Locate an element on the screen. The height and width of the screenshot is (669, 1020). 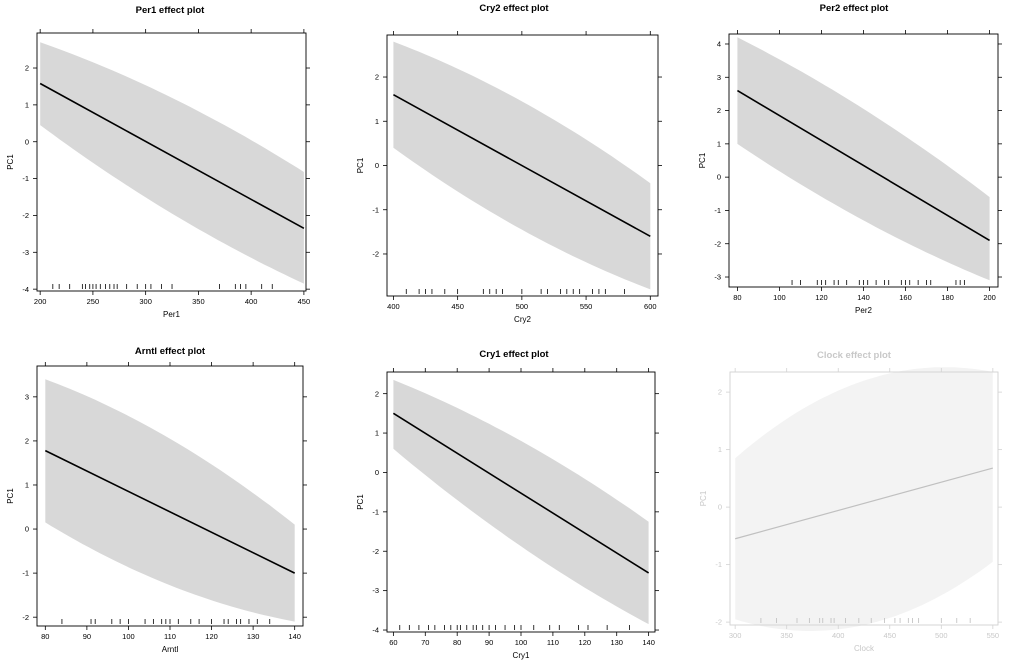
x-tick-label: 250 is located at coordinates (93, 301).